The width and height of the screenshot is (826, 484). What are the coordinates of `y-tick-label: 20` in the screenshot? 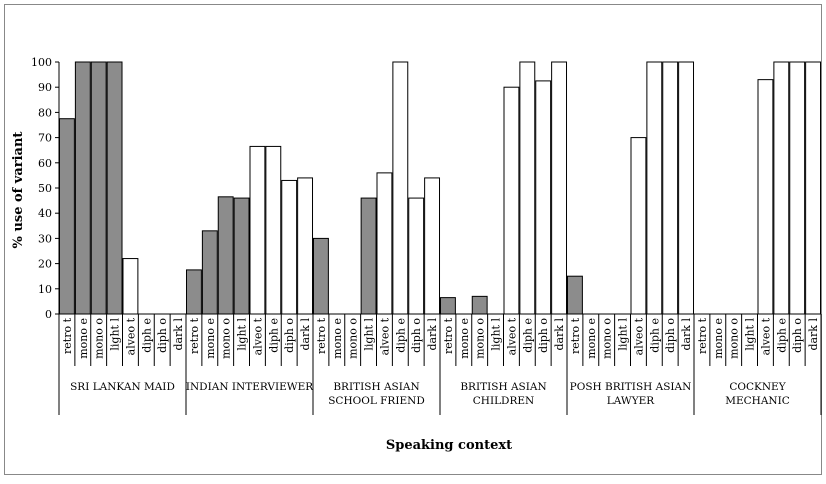 It's located at (45, 264).